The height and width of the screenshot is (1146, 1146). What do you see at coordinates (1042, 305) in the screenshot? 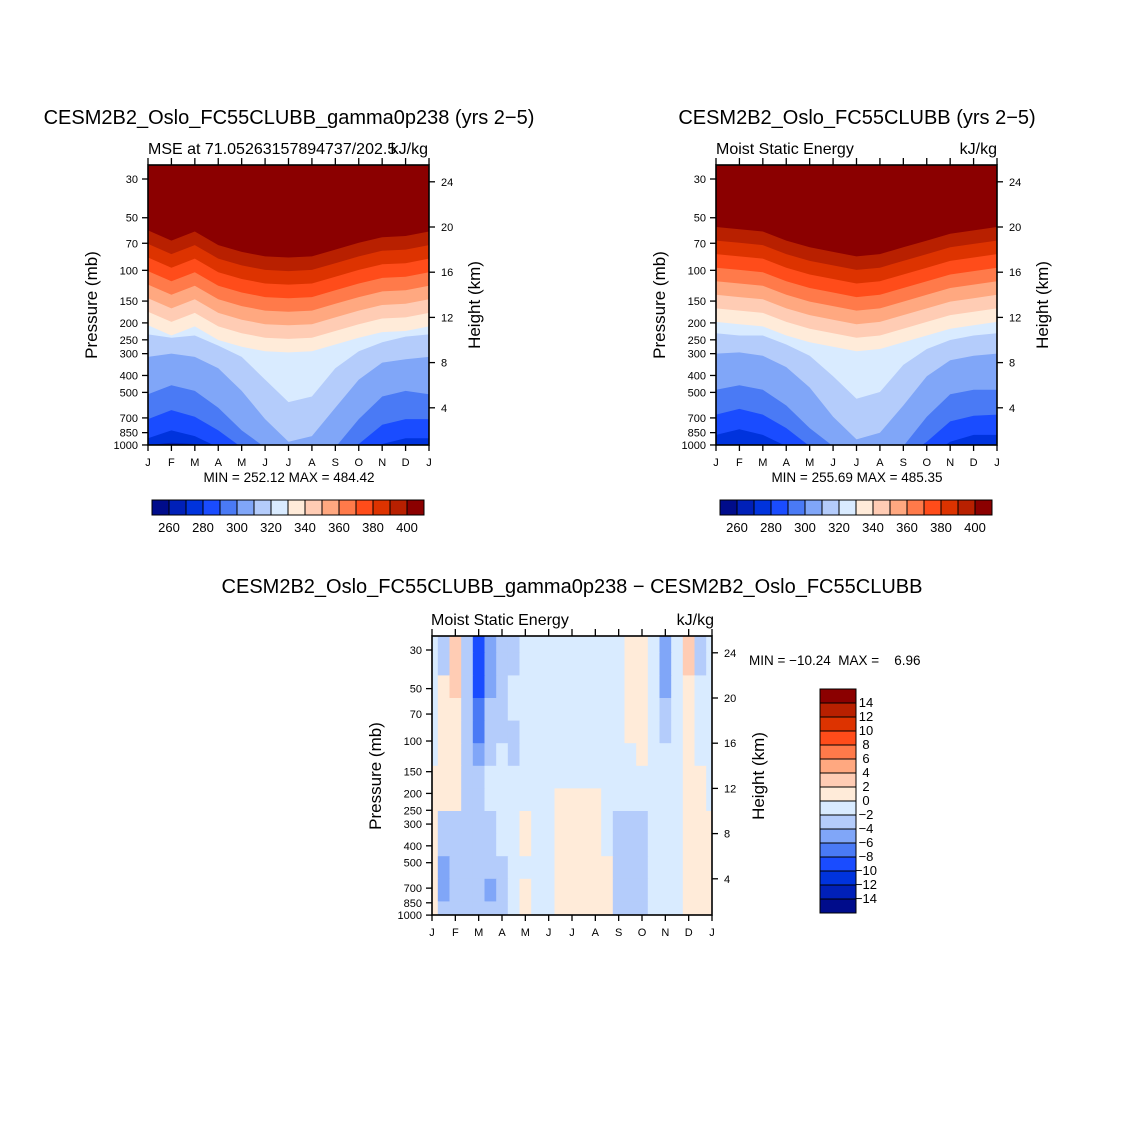
I see `panel2-ylabel-right: Height (km)` at bounding box center [1042, 305].